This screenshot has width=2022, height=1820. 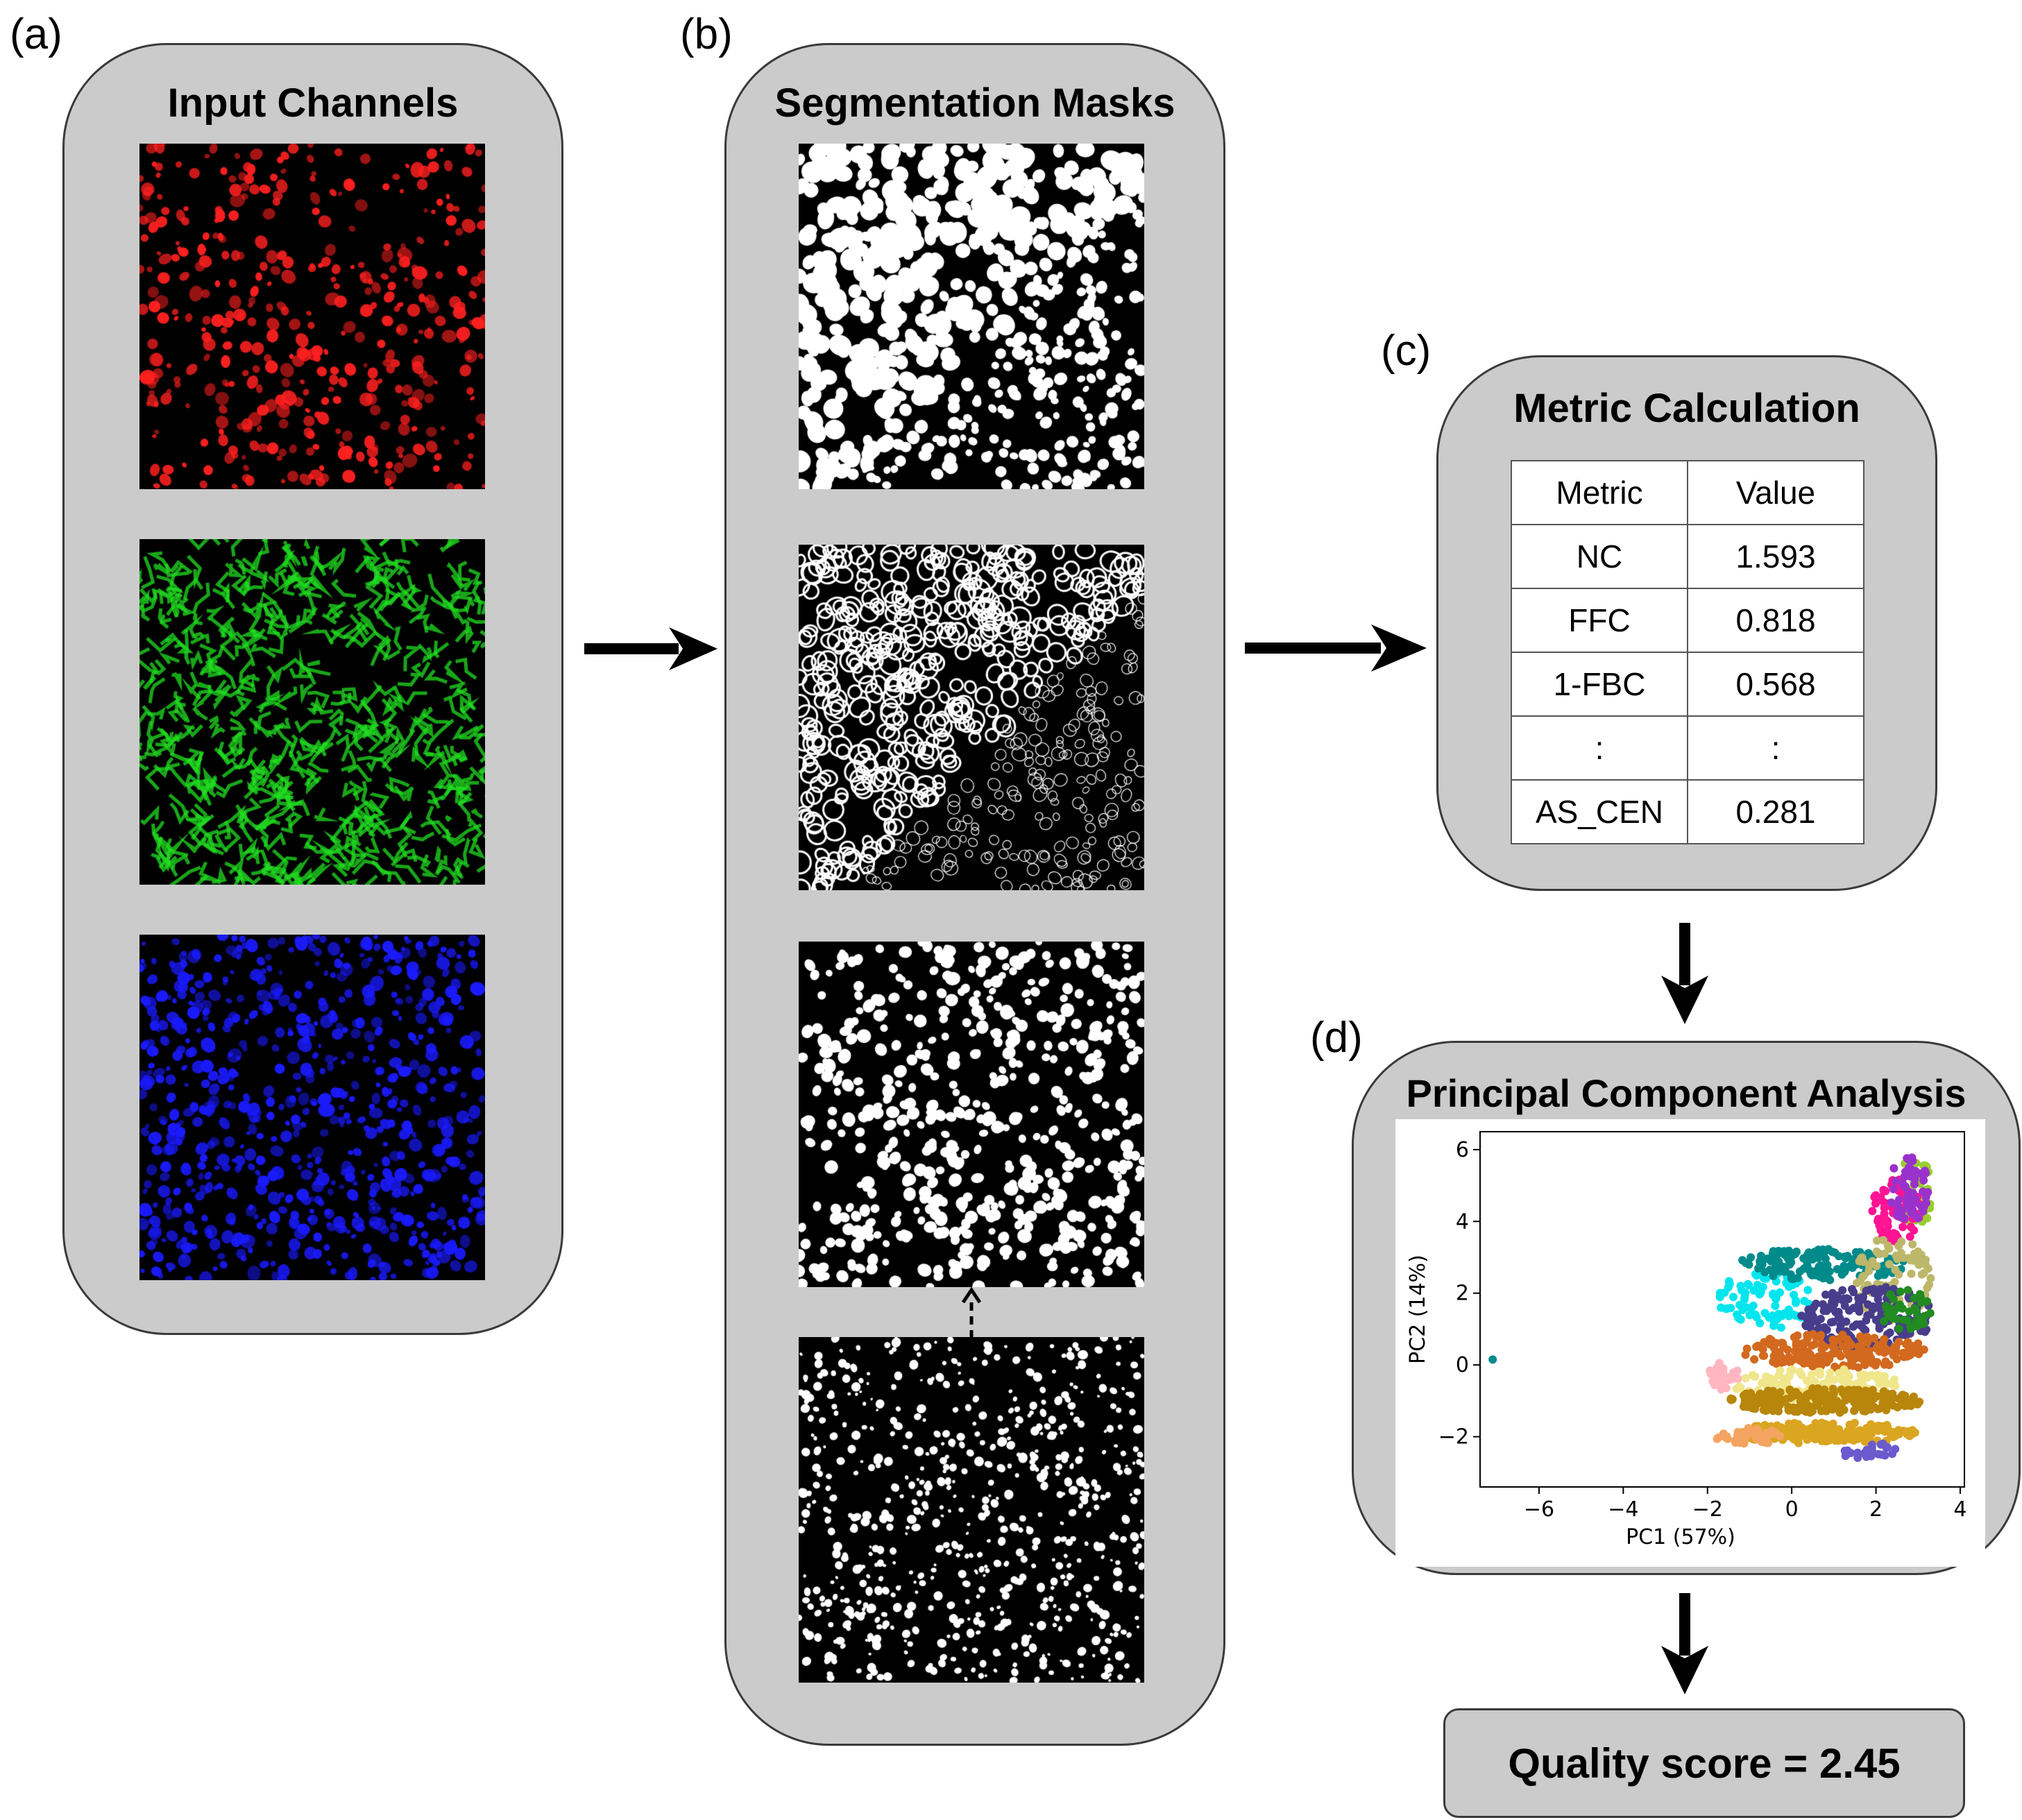 I want to click on metric-column-header: Metric, so click(x=1600, y=493).